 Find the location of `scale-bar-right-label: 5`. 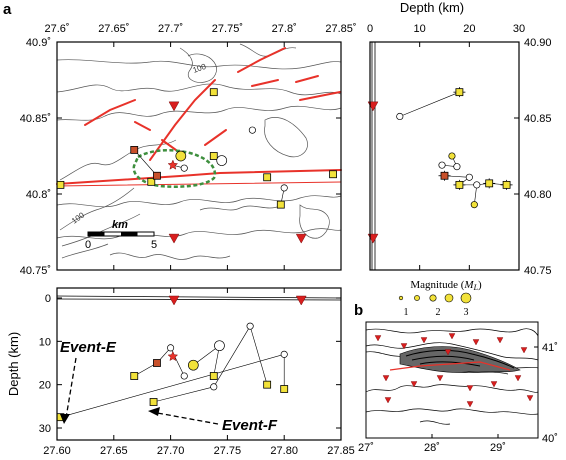

scale-bar-right-label: 5 is located at coordinates (154, 245).